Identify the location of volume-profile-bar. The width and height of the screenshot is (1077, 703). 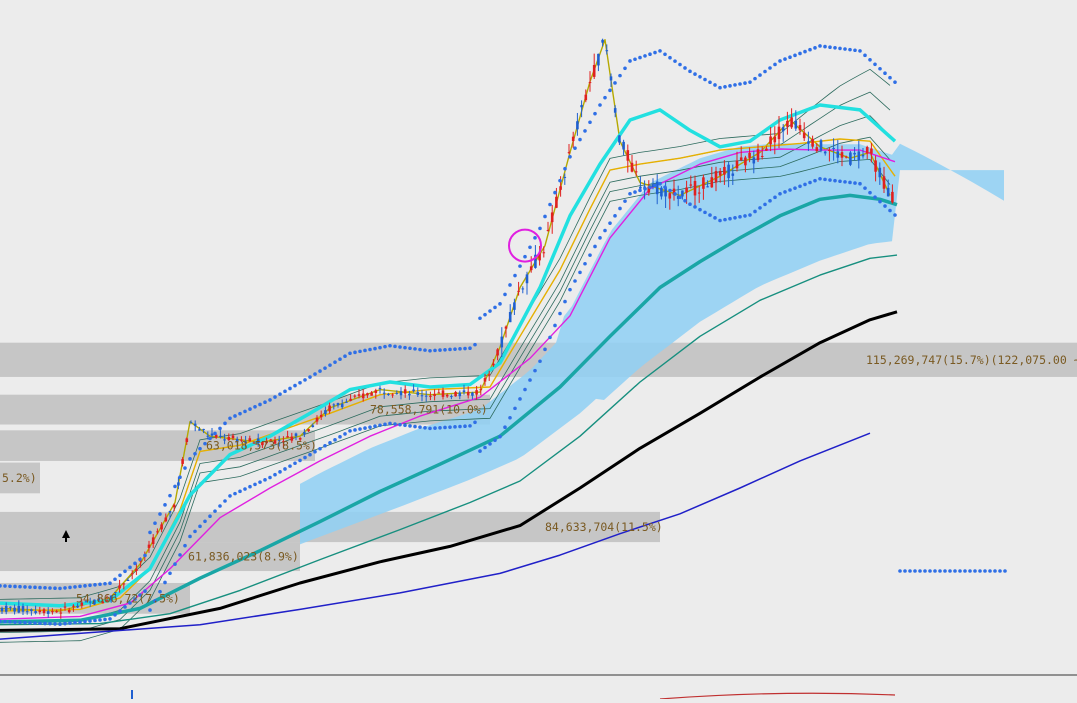
(20, 478).